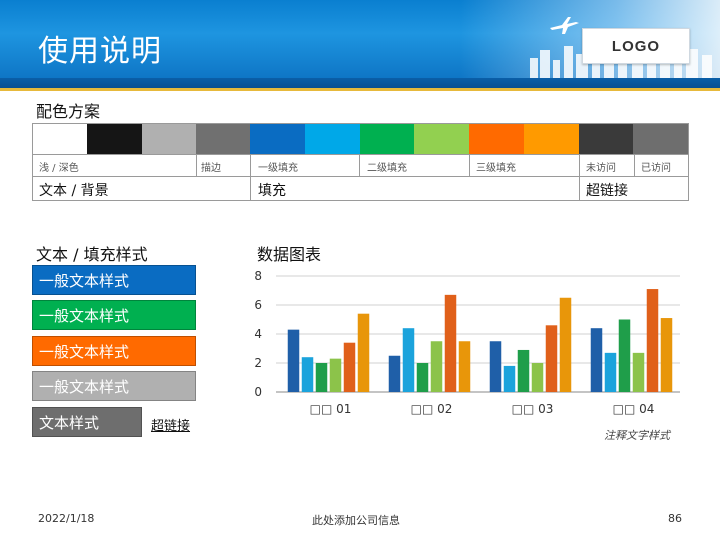 The height and width of the screenshot is (540, 720). What do you see at coordinates (258, 392) in the screenshot?
I see `y-tick-label: 0` at bounding box center [258, 392].